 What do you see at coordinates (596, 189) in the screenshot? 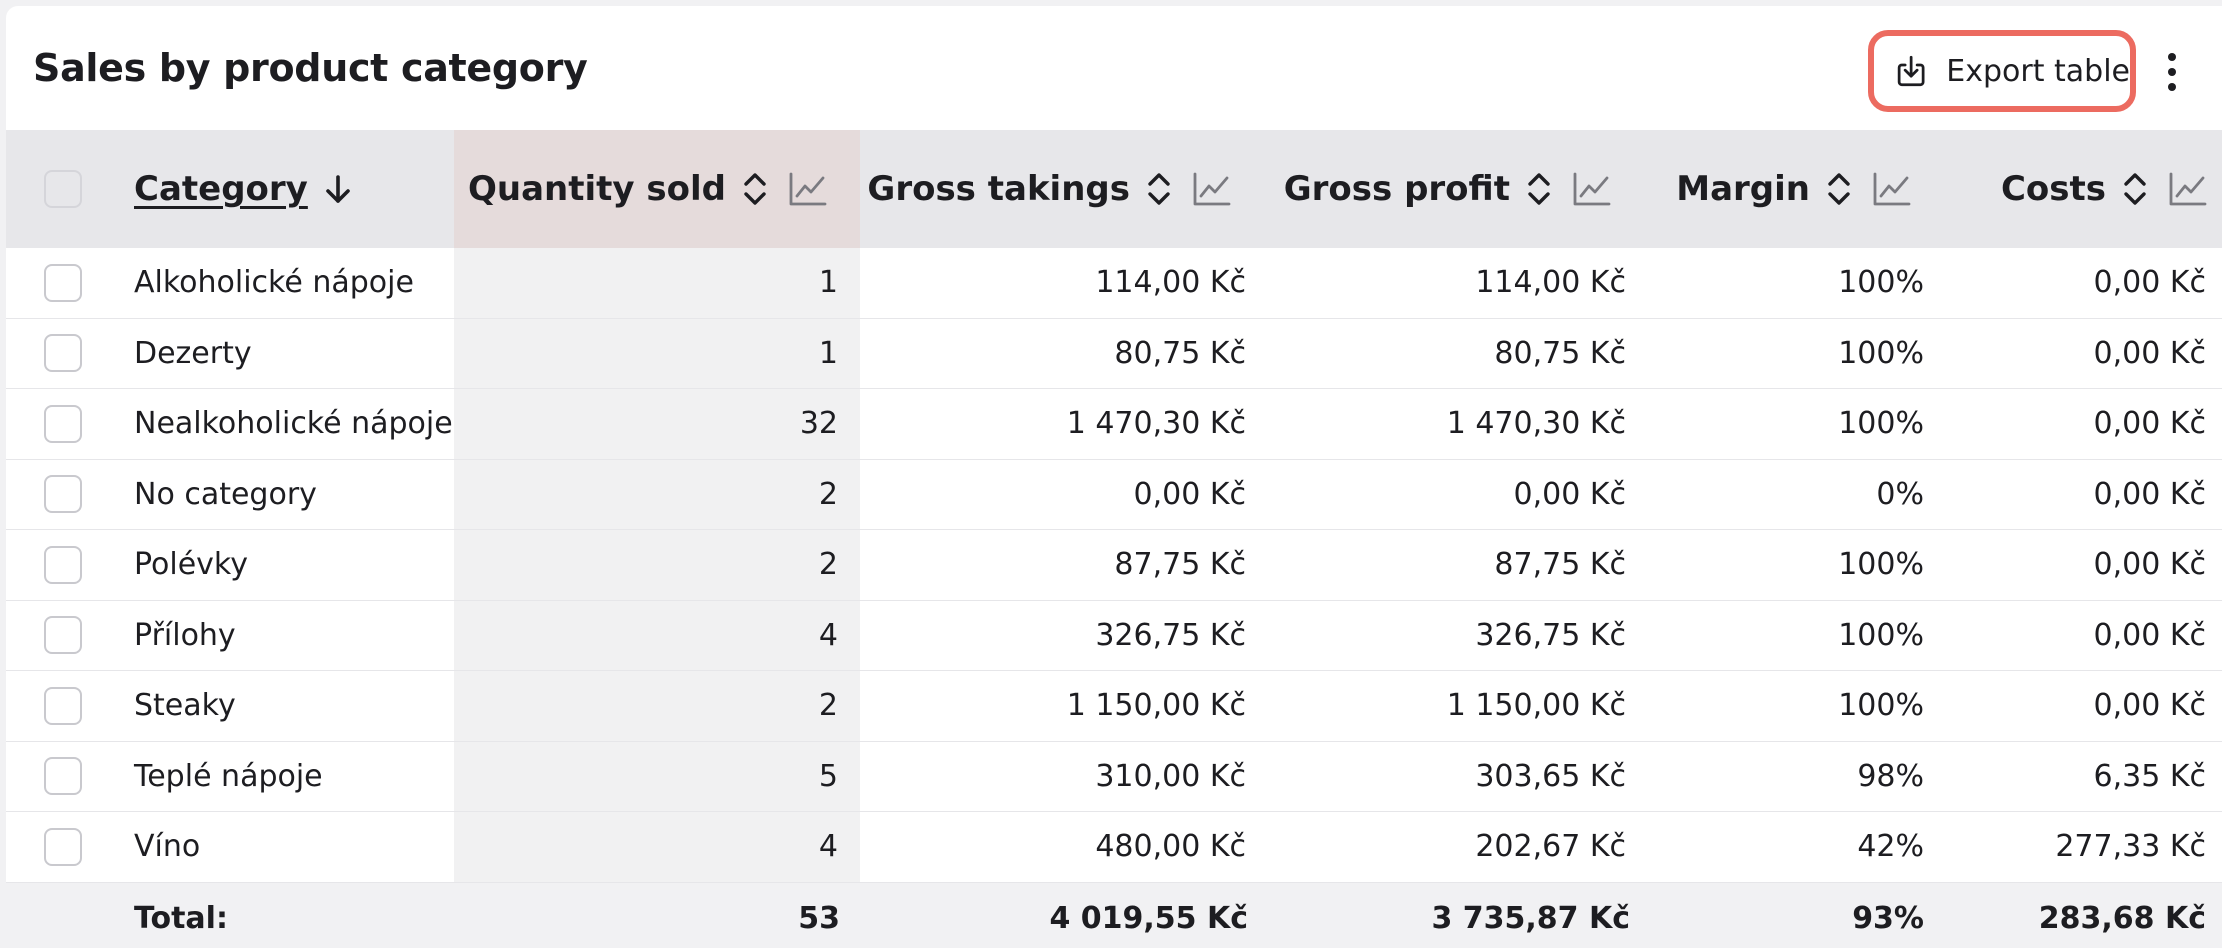
I see `column-label-quantity: Quantity sold` at bounding box center [596, 189].